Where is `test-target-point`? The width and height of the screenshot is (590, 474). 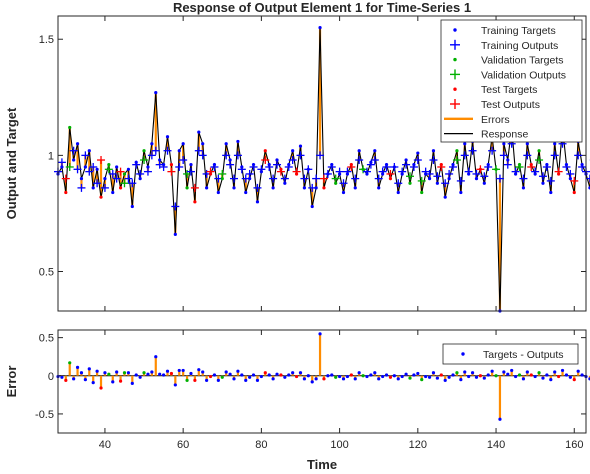 test-target-point is located at coordinates (120, 188).